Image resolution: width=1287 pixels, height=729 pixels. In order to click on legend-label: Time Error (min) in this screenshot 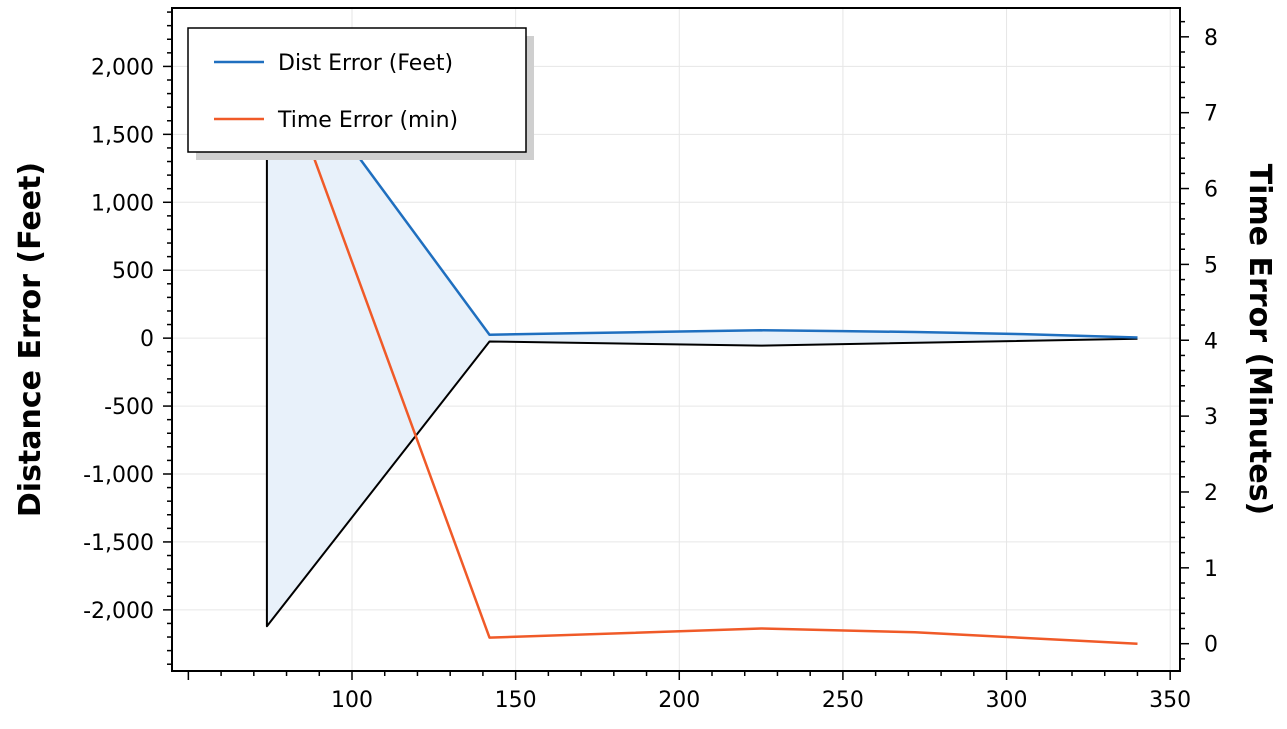, I will do `click(367, 120)`.